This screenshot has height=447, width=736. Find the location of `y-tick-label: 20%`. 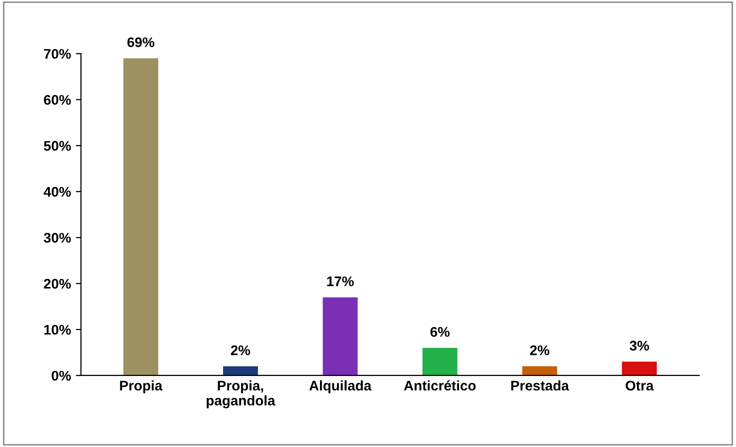

y-tick-label: 20% is located at coordinates (57, 283).